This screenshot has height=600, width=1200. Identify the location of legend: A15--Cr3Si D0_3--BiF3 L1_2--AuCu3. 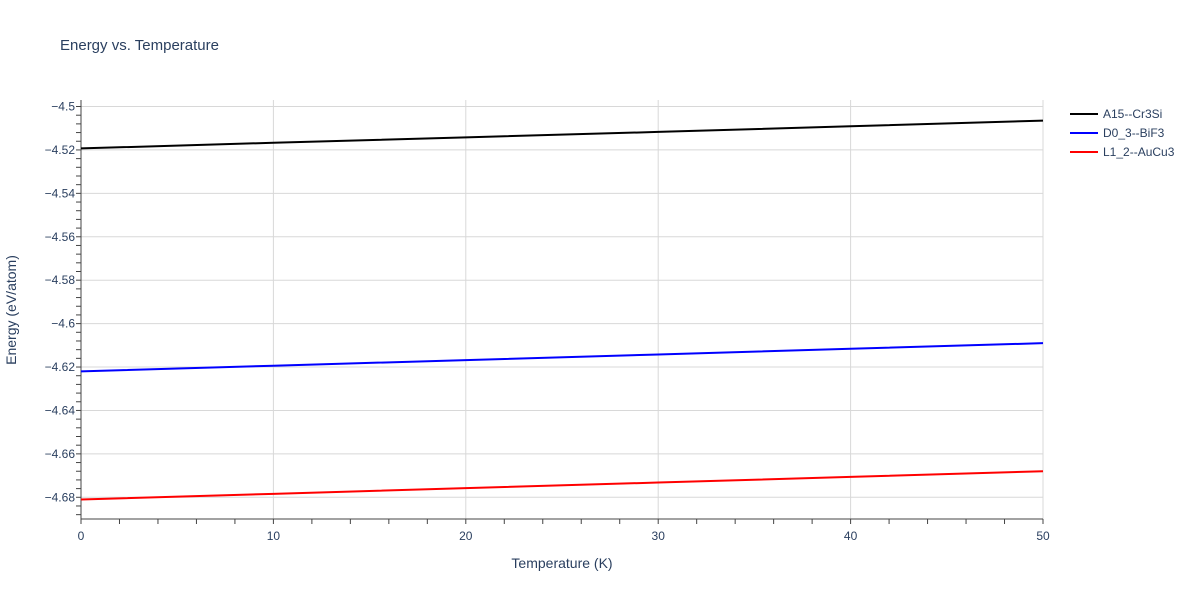
(1122, 133).